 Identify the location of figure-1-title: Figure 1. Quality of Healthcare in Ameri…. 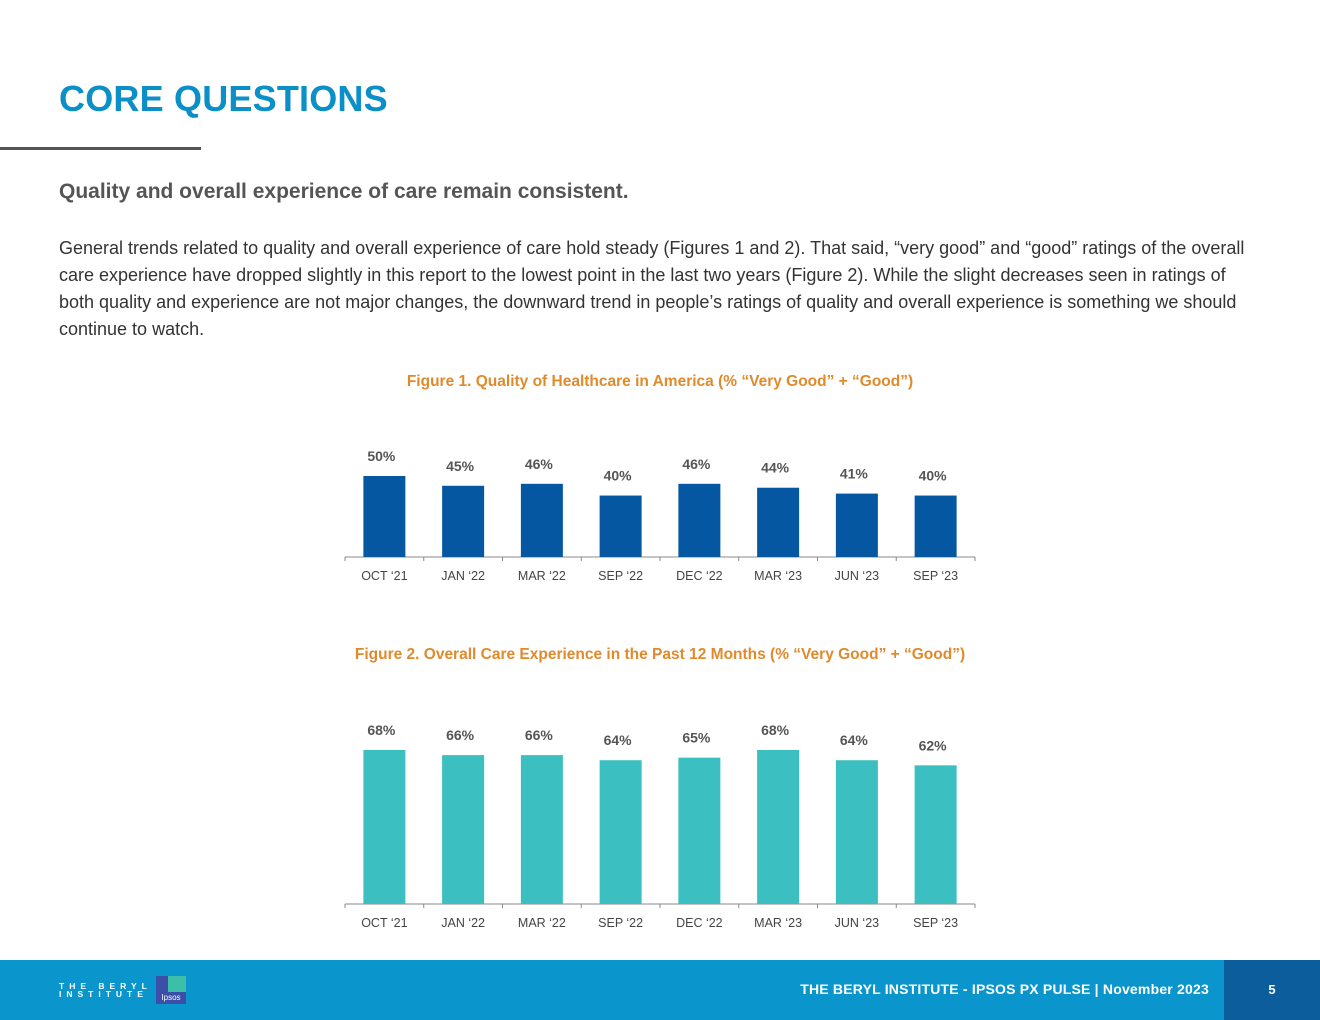
(660, 381).